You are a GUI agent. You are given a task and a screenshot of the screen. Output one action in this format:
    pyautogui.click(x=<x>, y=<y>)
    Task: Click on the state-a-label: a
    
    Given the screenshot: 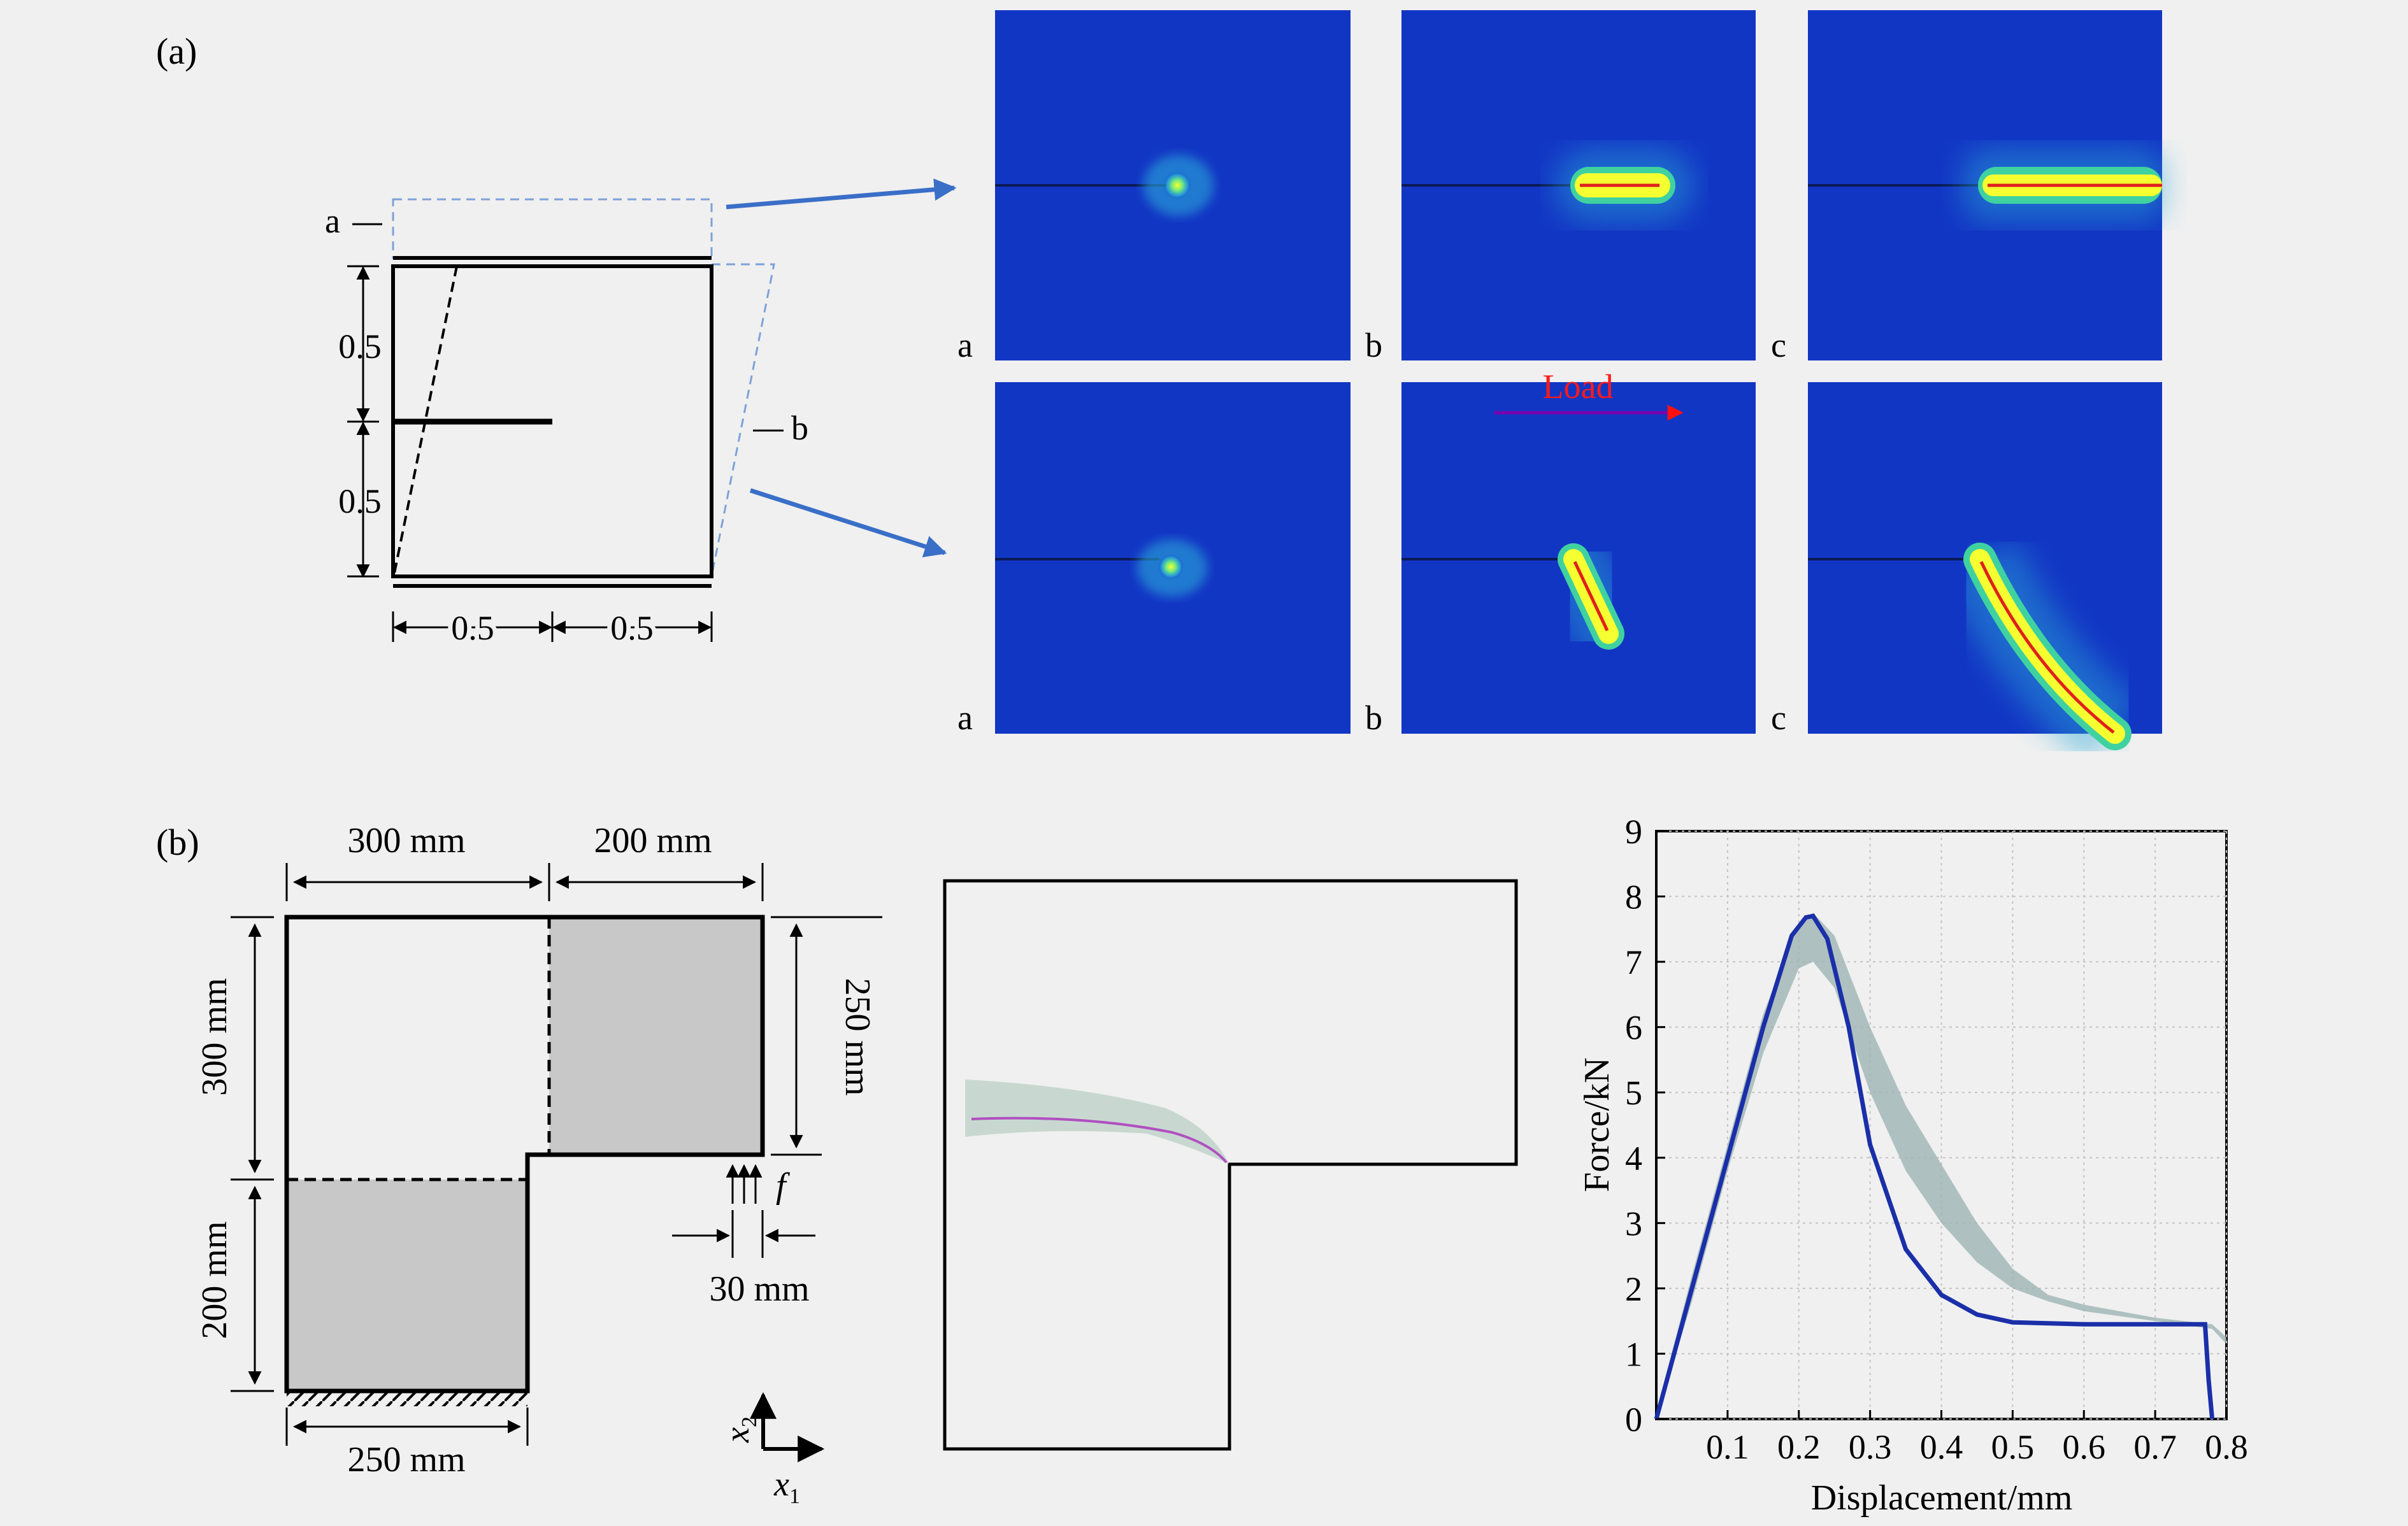 What is the action you would take?
    pyautogui.click(x=332, y=221)
    